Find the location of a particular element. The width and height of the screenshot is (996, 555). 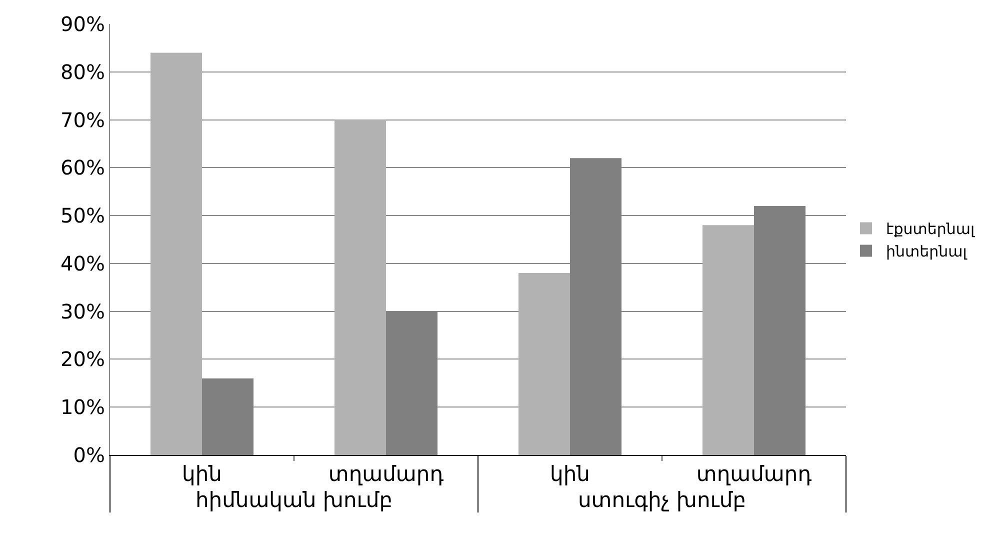

y-tick-label: 0% is located at coordinates (89, 455).